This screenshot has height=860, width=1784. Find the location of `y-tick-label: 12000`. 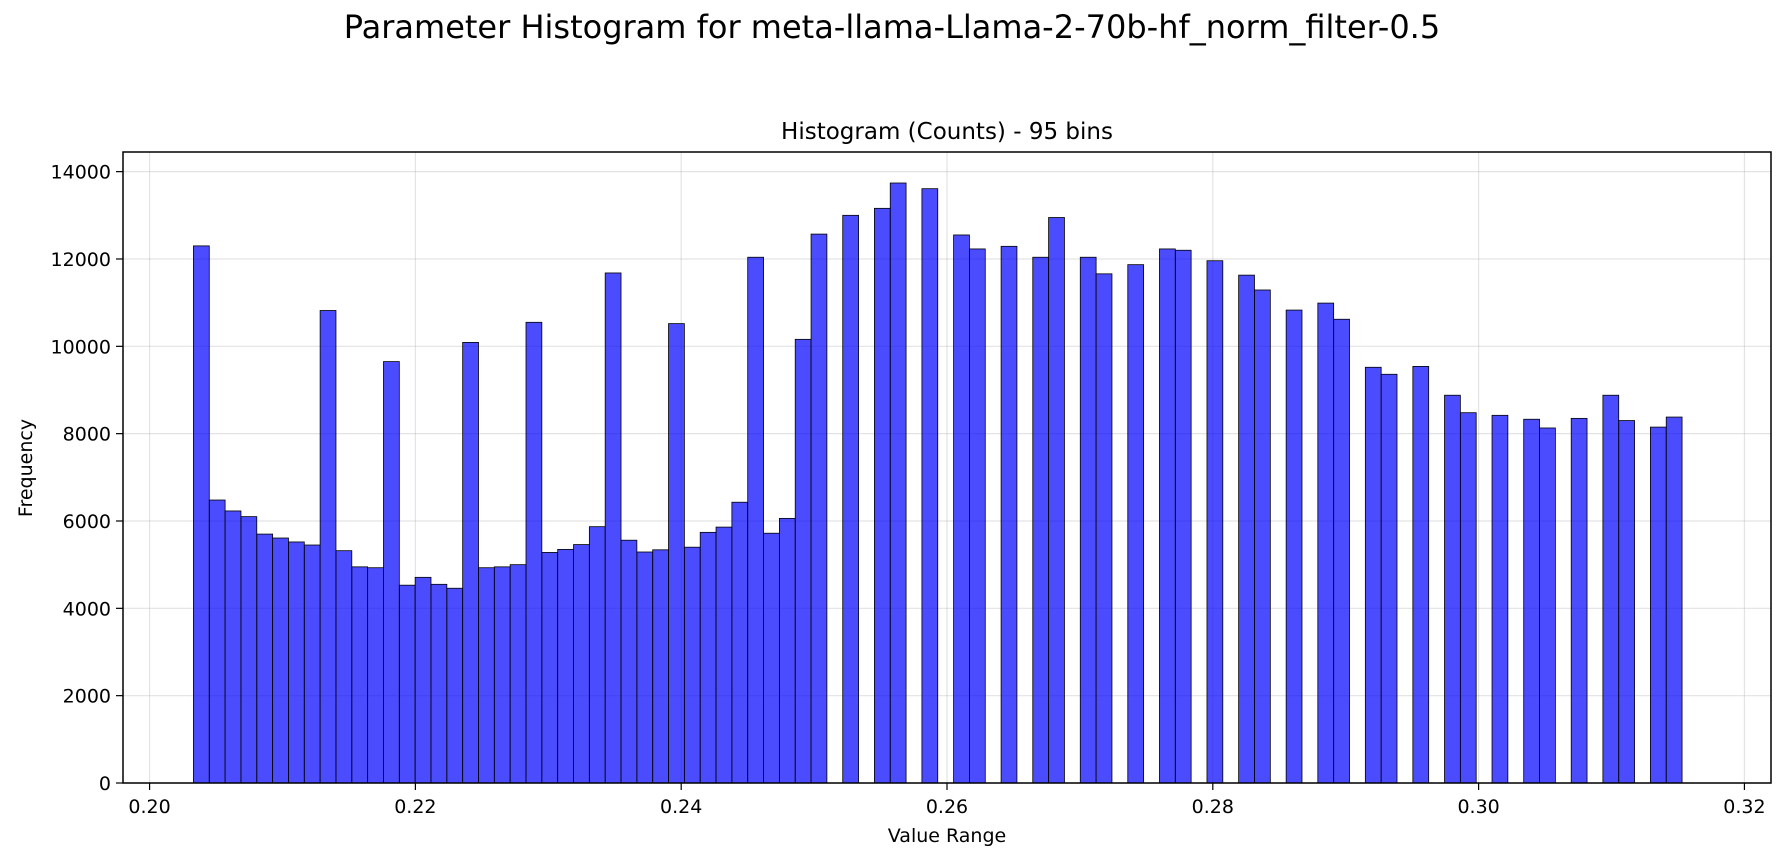

y-tick-label: 12000 is located at coordinates (81, 260).